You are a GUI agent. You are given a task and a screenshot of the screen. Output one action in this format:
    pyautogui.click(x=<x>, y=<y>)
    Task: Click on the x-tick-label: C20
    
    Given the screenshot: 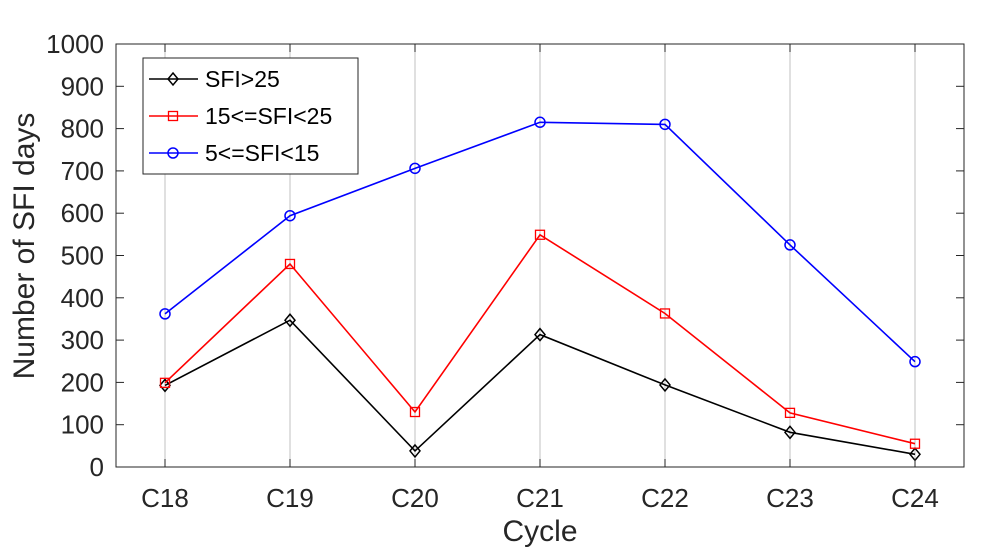 What is the action you would take?
    pyautogui.click(x=415, y=498)
    